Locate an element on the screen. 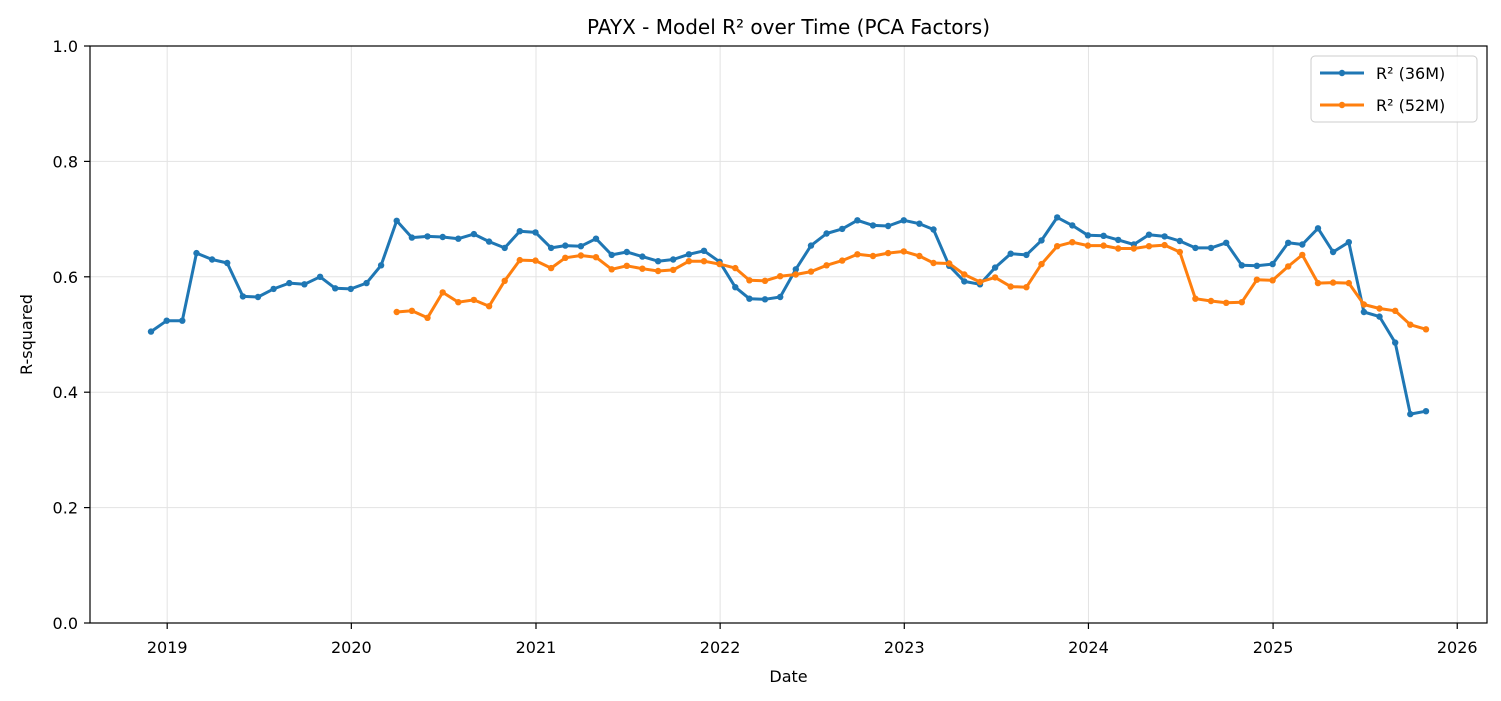 Image resolution: width=1501 pixels, height=701 pixels. x-tick-label: 2020 is located at coordinates (351, 647).